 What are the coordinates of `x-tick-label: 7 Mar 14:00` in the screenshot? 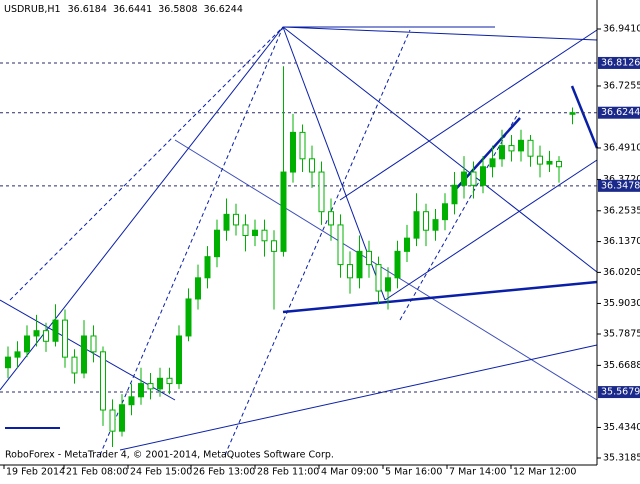 It's located at (477, 472).